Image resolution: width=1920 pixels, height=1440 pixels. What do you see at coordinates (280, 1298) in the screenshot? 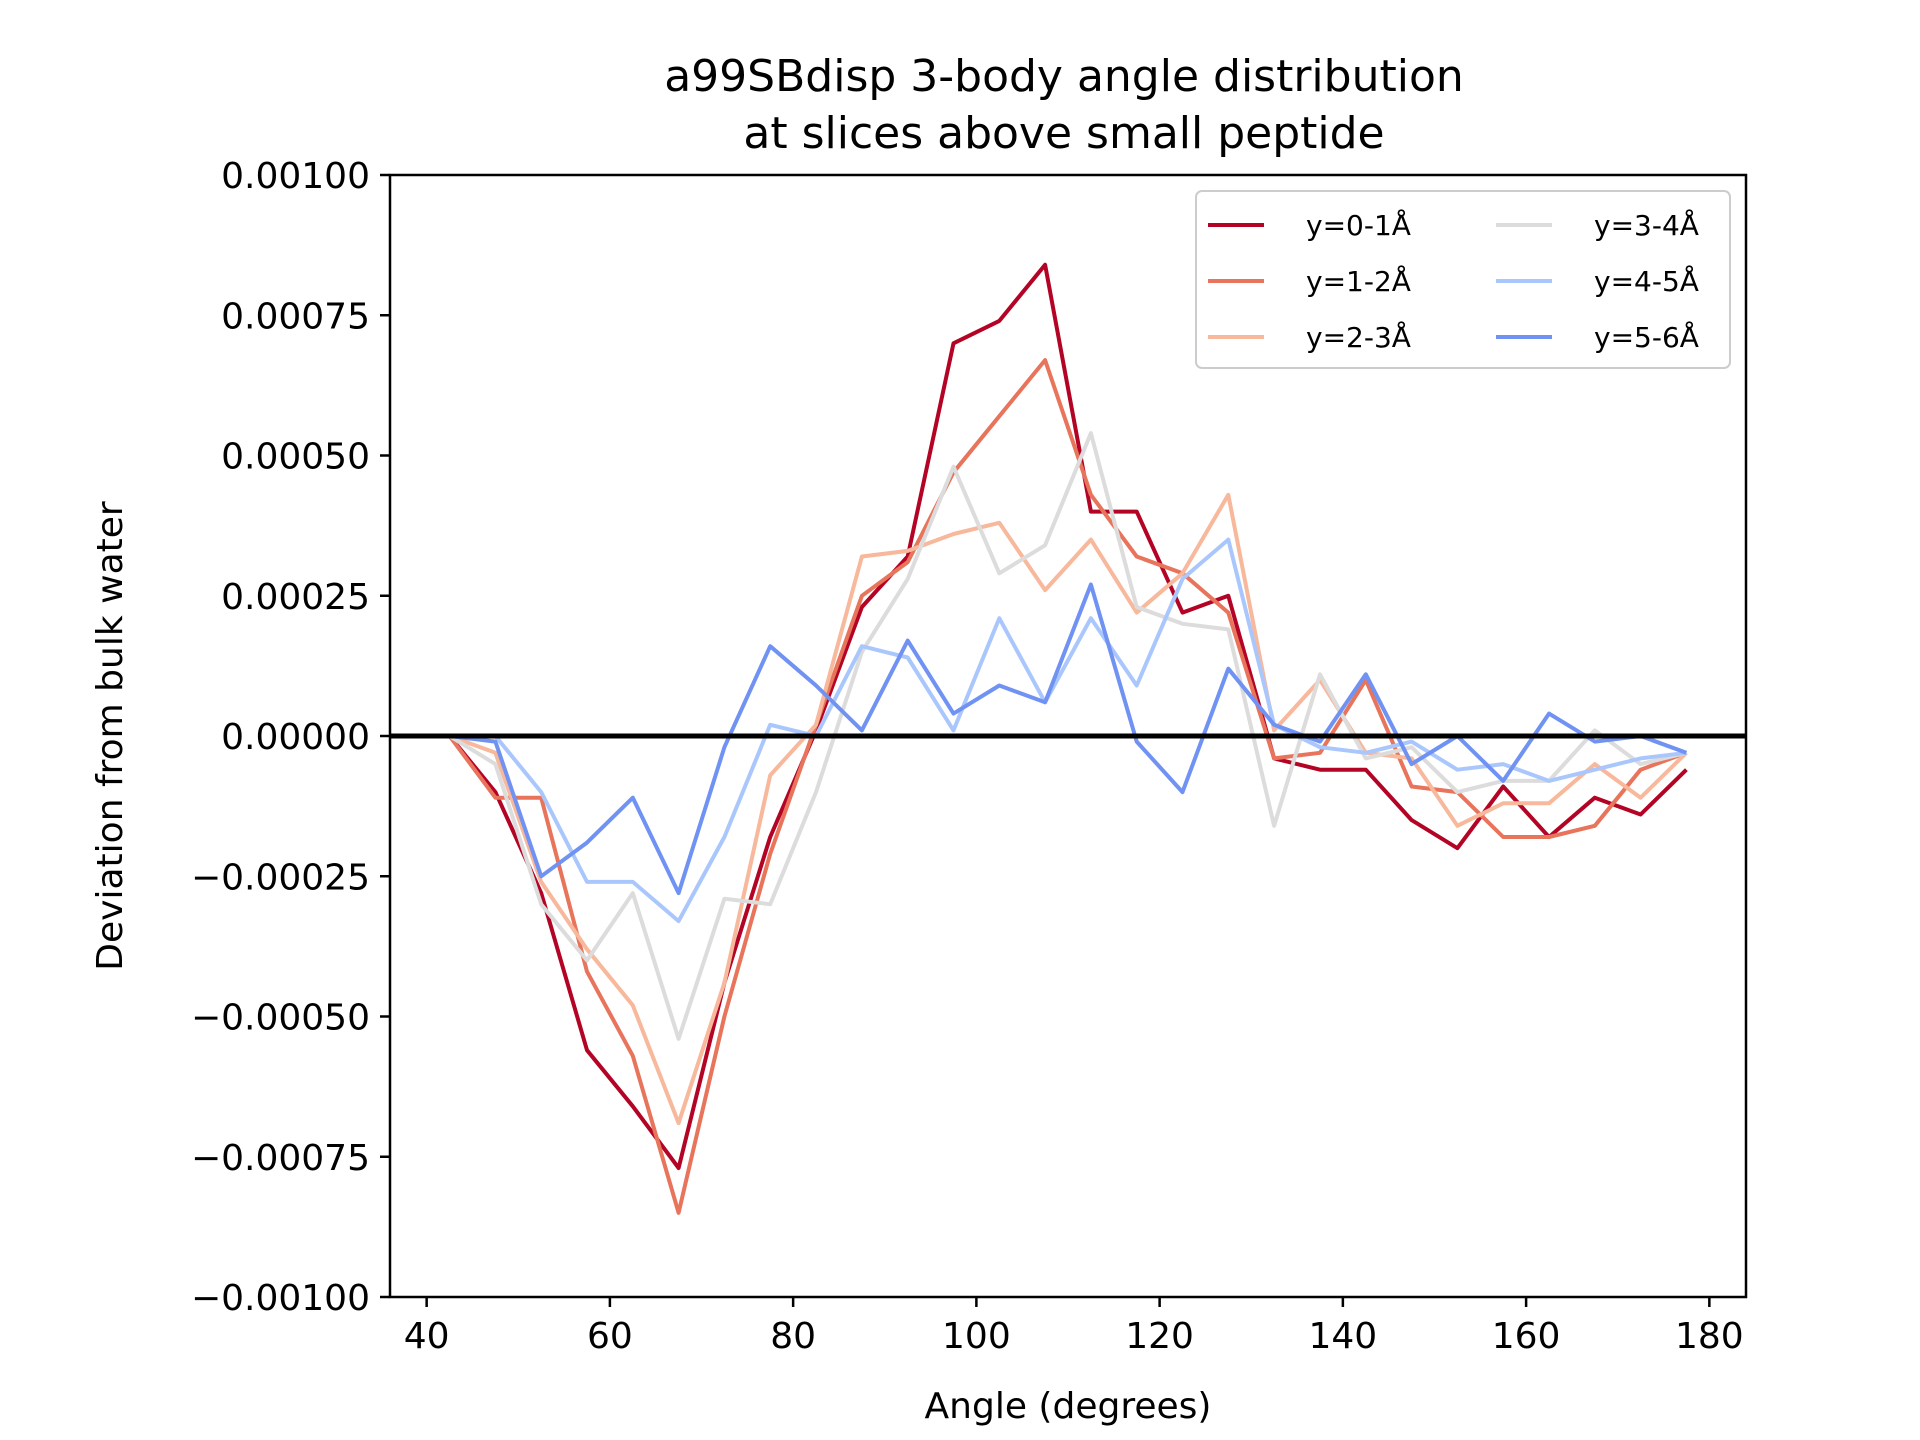
I see `y-tick-label: −0.00100` at bounding box center [280, 1298].